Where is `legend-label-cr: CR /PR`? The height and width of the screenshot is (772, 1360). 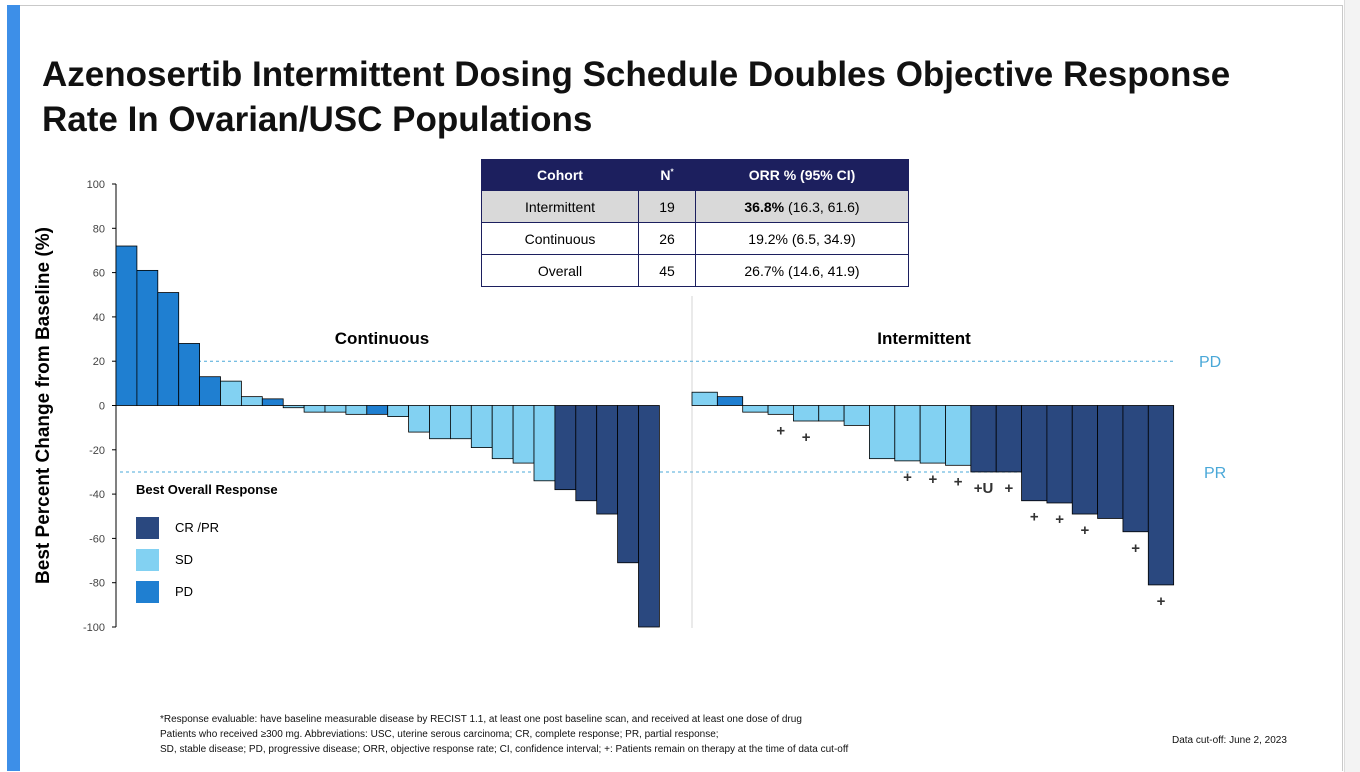
legend-label-cr: CR /PR is located at coordinates (197, 527).